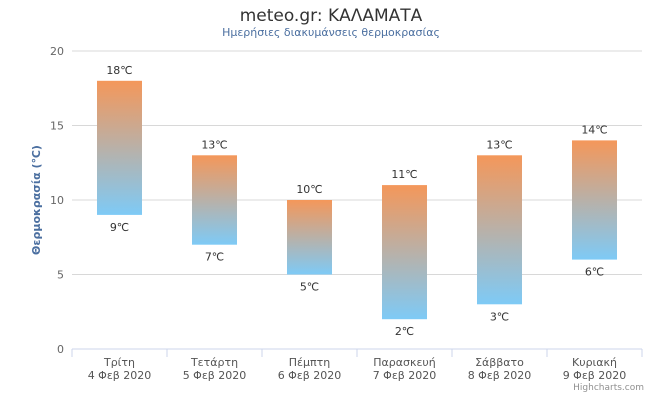 This screenshot has width=663, height=409. I want to click on x-tick-day-label: Τρίτη, so click(119, 362).